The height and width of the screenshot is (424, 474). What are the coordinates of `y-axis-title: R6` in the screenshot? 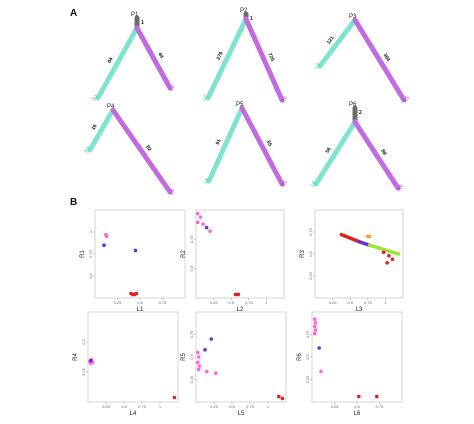 It's located at (300, 357).